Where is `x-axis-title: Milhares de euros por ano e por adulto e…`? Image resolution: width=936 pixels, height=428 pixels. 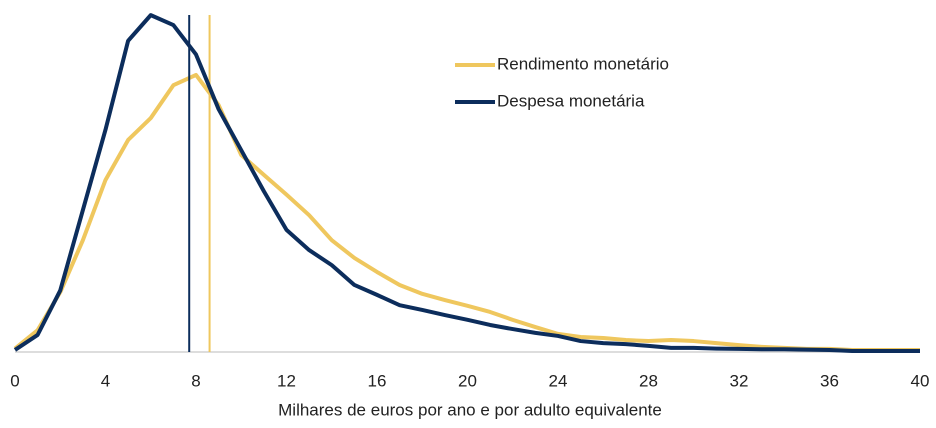 x-axis-title: Milhares de euros por ano e por adulto e… is located at coordinates (470, 409).